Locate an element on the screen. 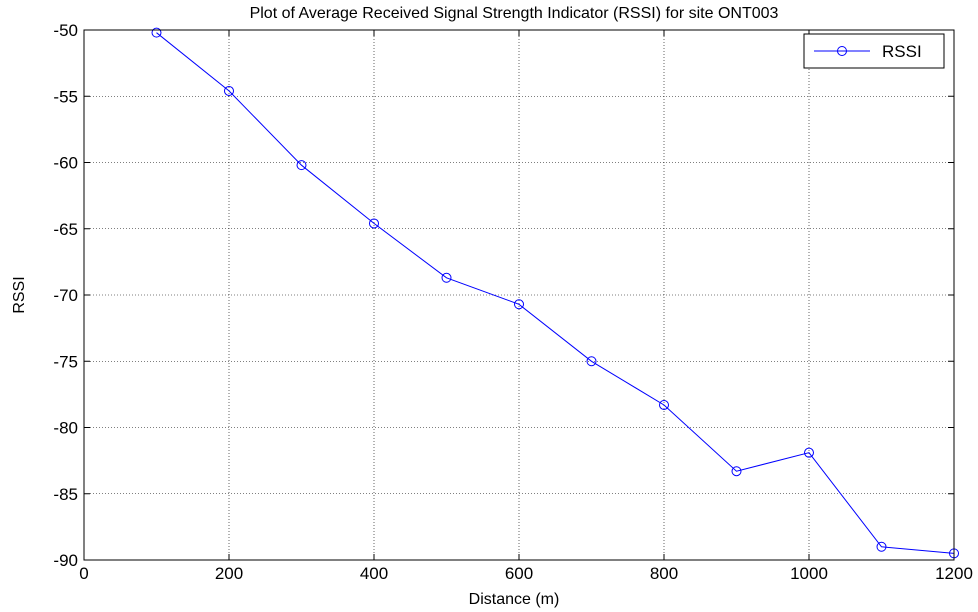 Image resolution: width=978 pixels, height=612 pixels. y-tick-label: -80 is located at coordinates (65, 428).